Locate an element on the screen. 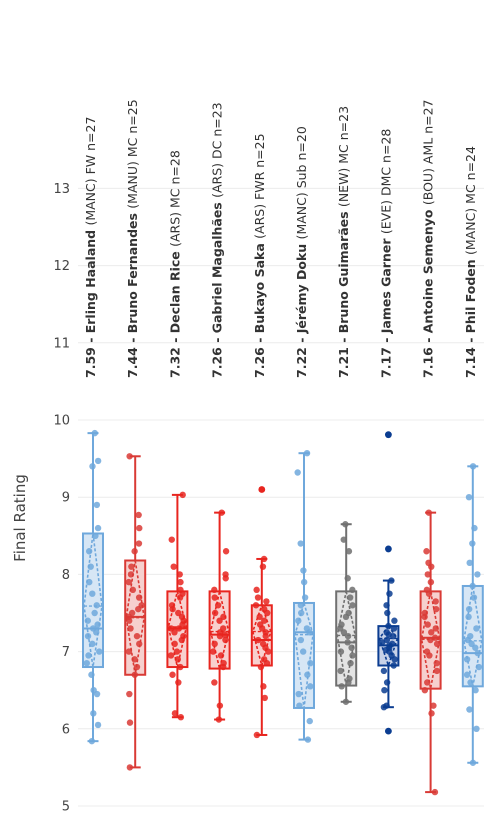  y-tick-label: 13 is located at coordinates (61, 189).